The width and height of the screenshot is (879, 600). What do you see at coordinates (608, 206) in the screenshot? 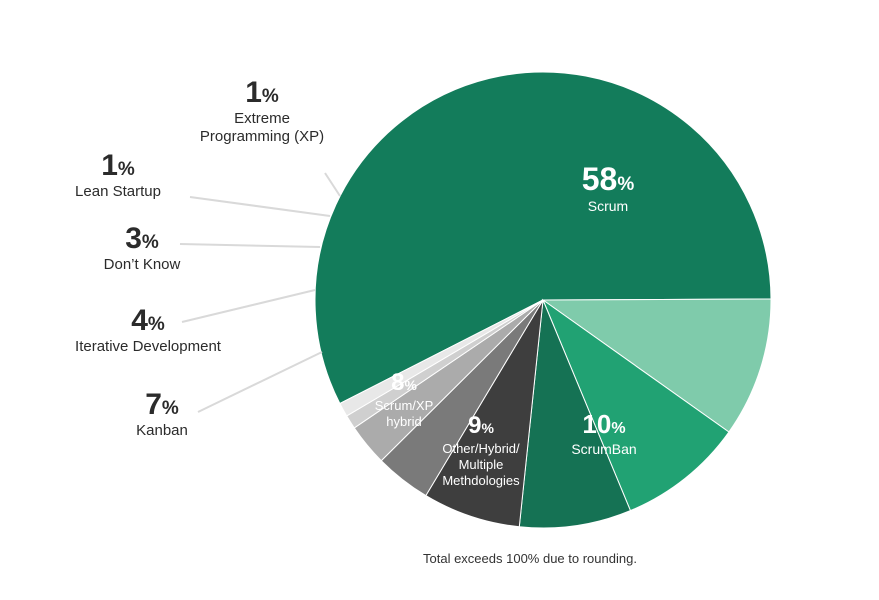
I see `slice-label-scrum: Scrum` at bounding box center [608, 206].